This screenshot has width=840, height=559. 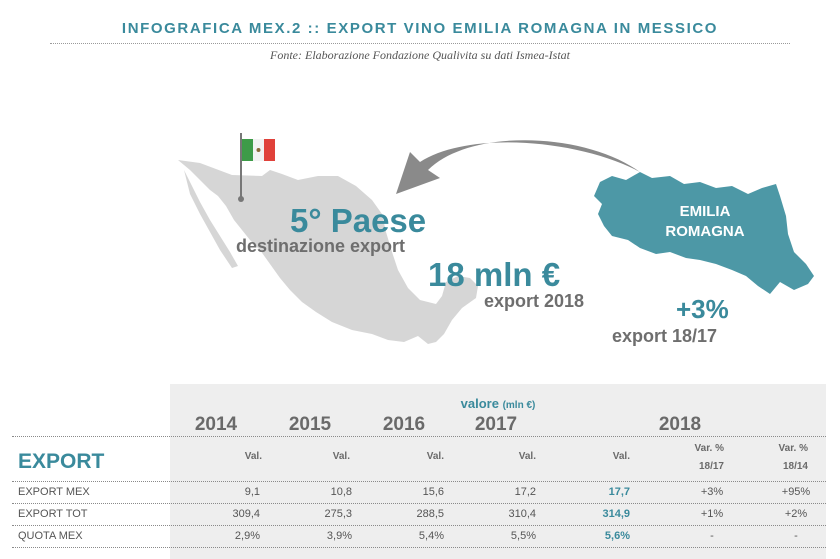 I want to click on table-caption-label: valore, so click(x=479, y=403).